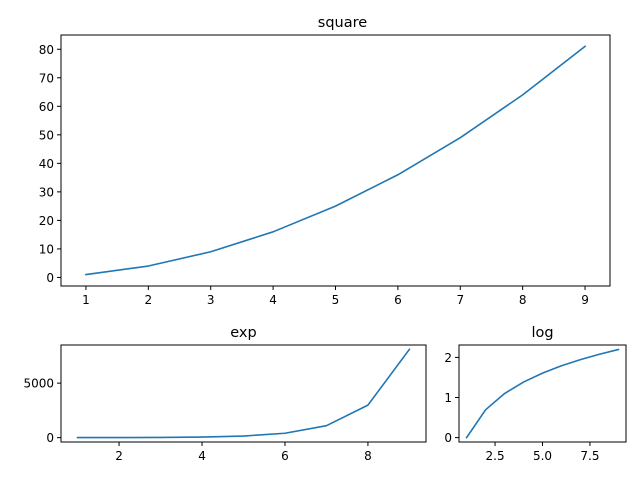  I want to click on square-xtick-label: 1, so click(86, 300).